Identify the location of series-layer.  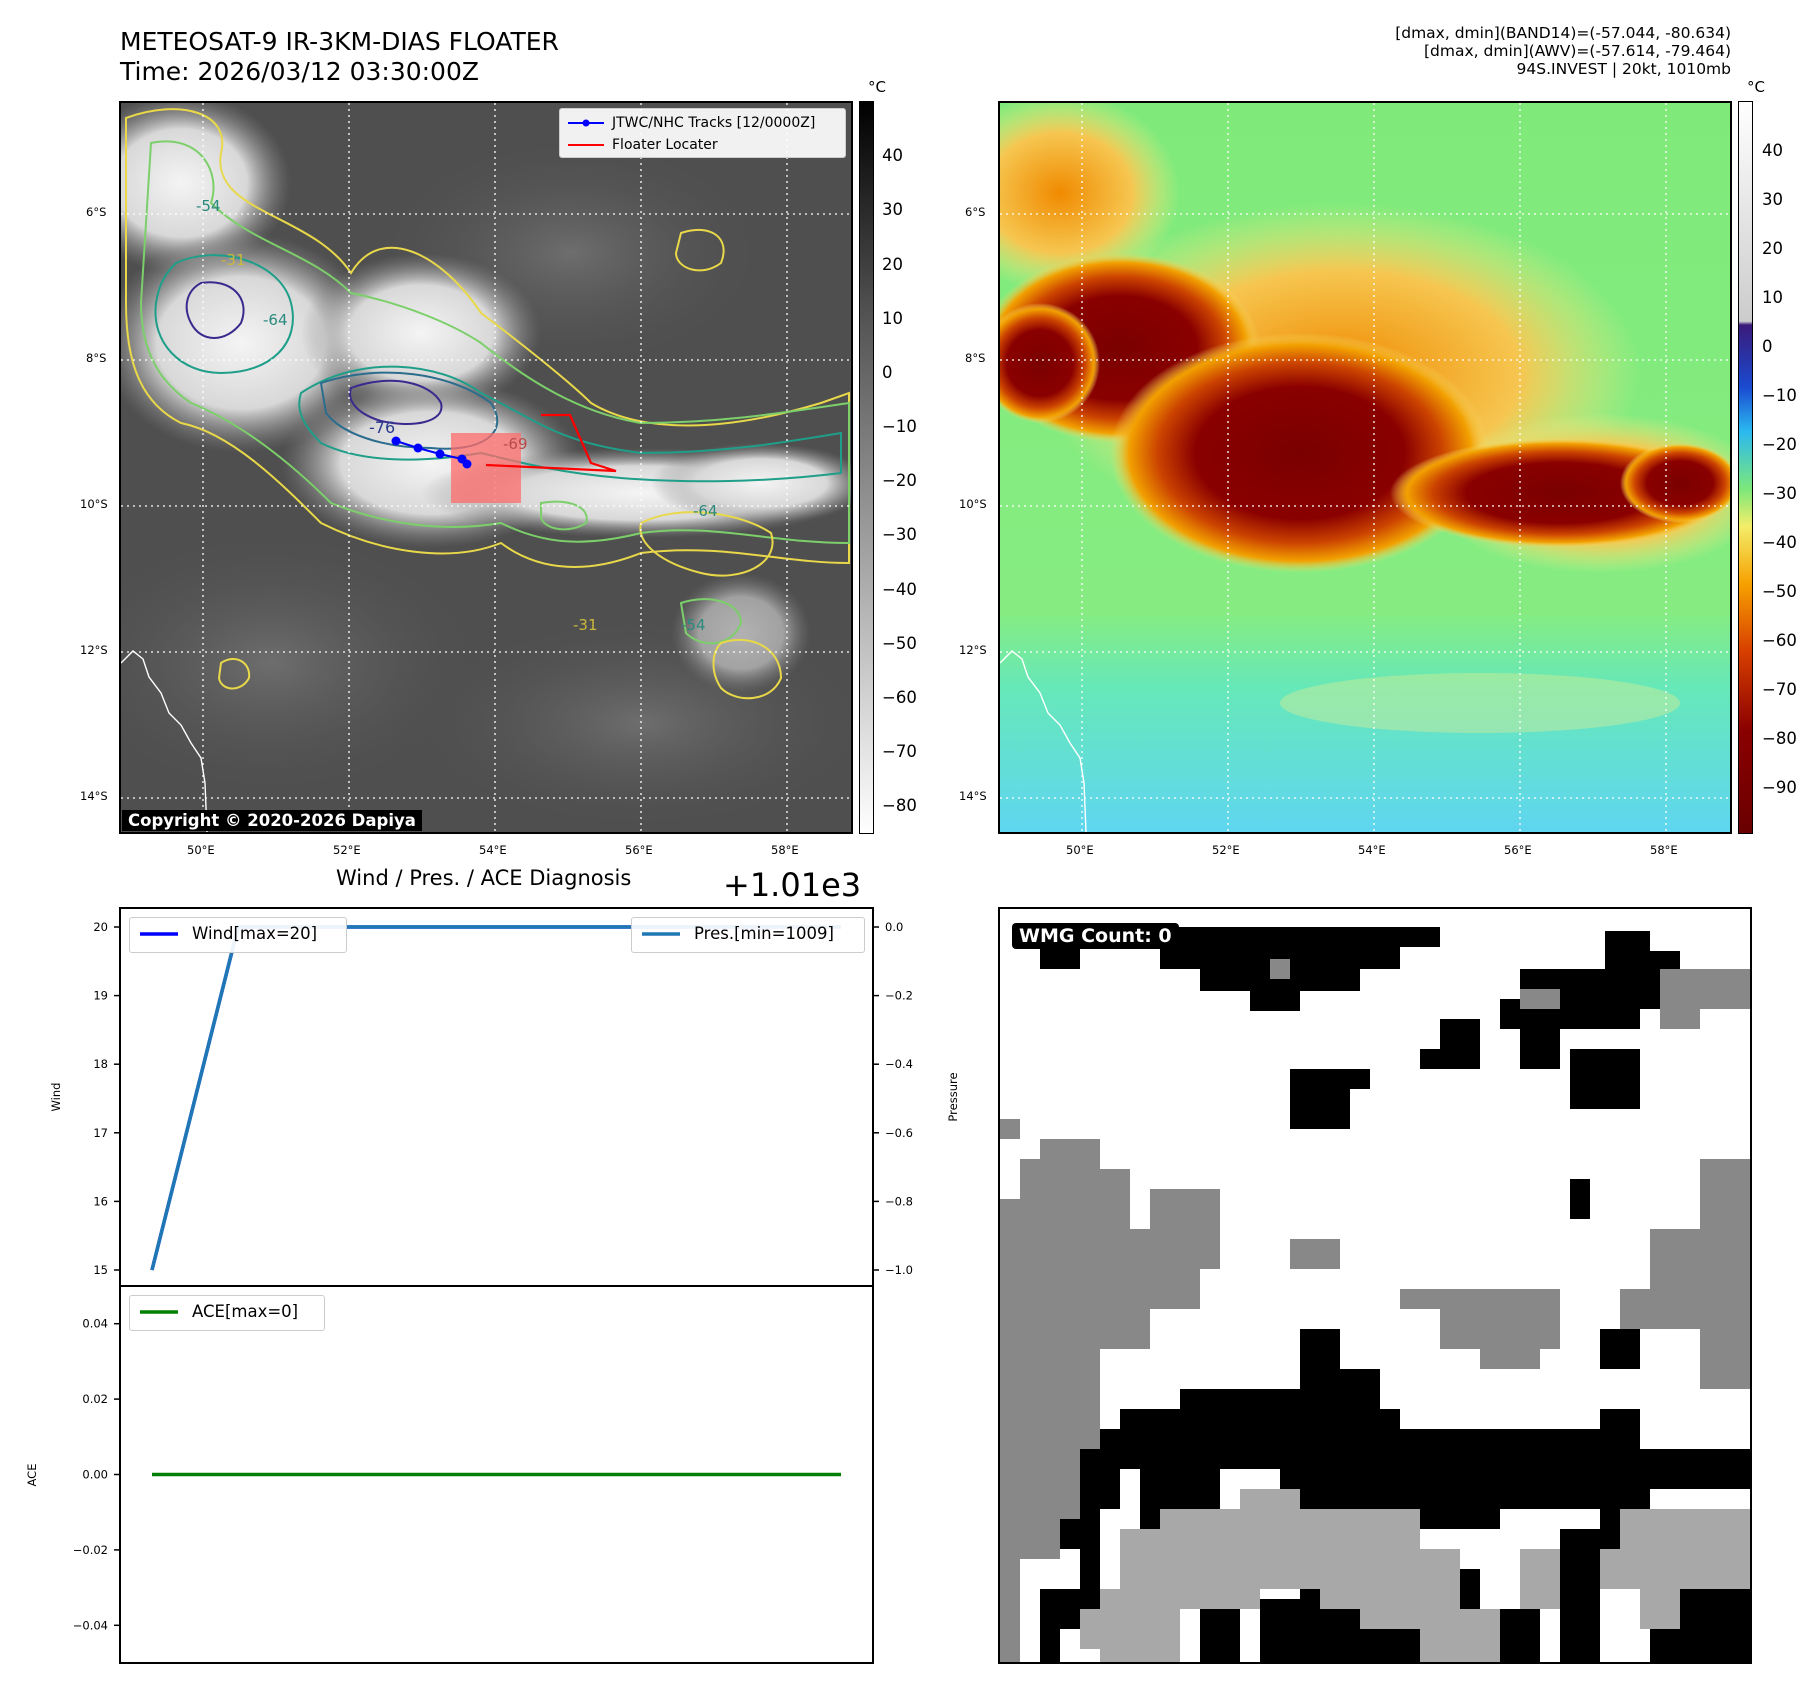
(495, 1201).